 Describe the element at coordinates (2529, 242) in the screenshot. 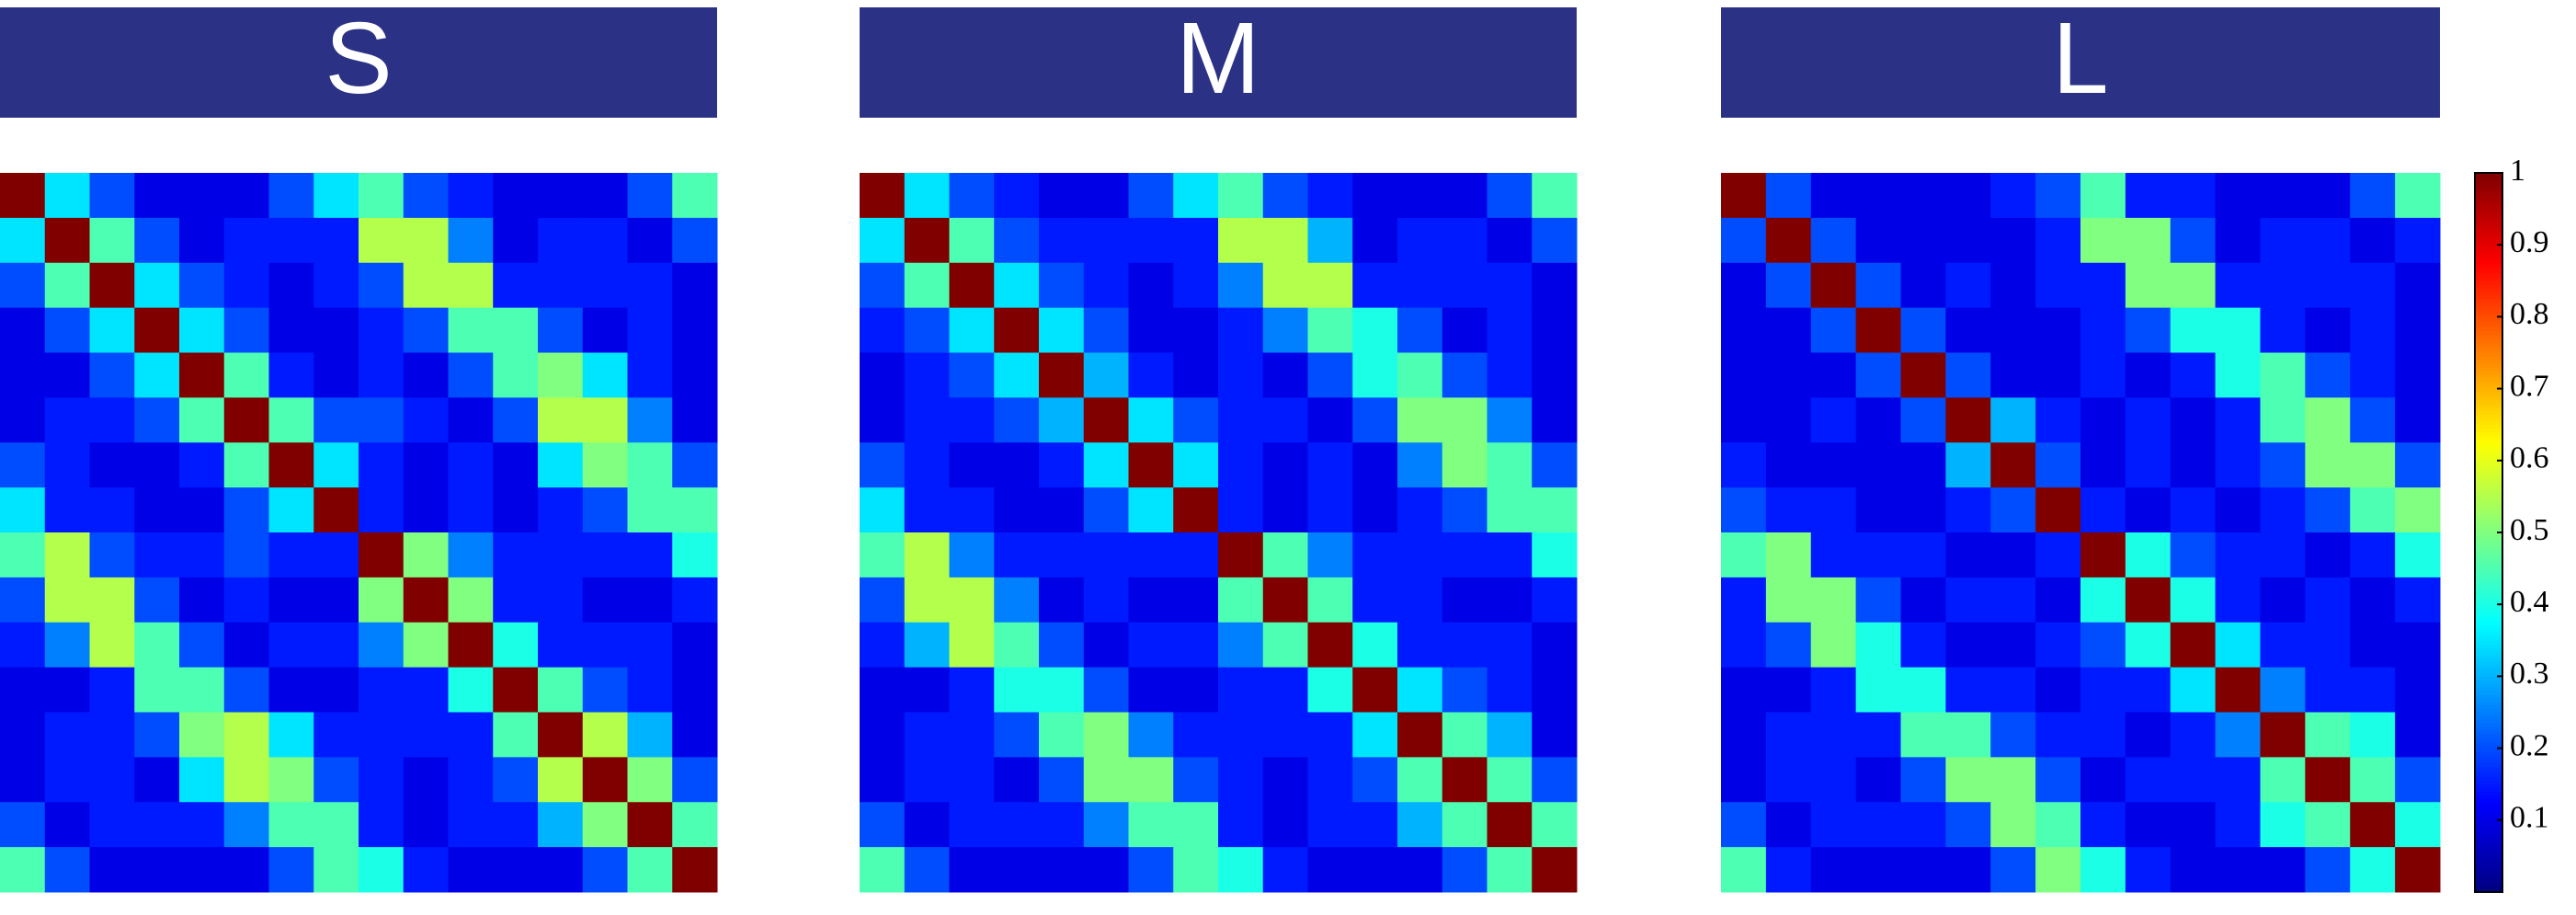

I see `colorbar-tick-label: 0.9` at that location.